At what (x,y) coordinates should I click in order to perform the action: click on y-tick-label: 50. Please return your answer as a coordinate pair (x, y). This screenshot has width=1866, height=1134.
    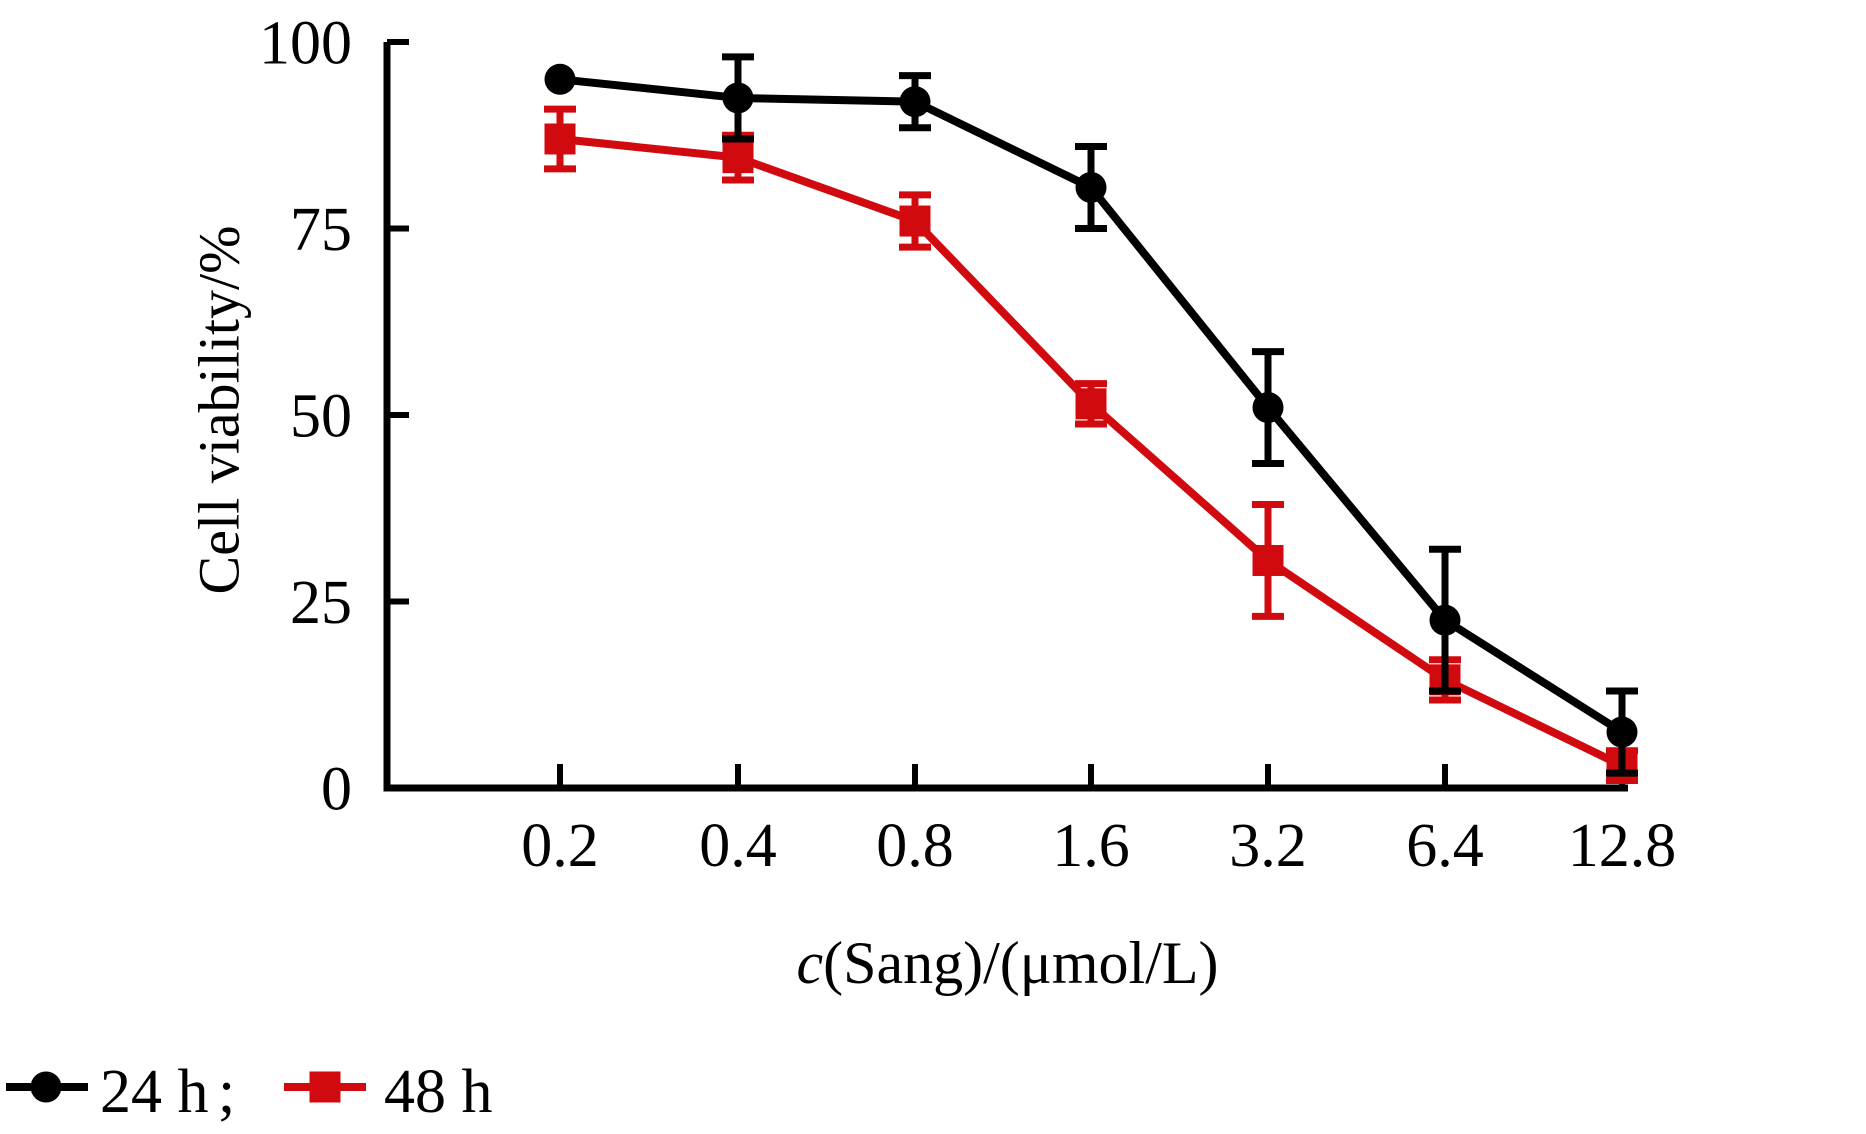
    Looking at the image, I should click on (321, 417).